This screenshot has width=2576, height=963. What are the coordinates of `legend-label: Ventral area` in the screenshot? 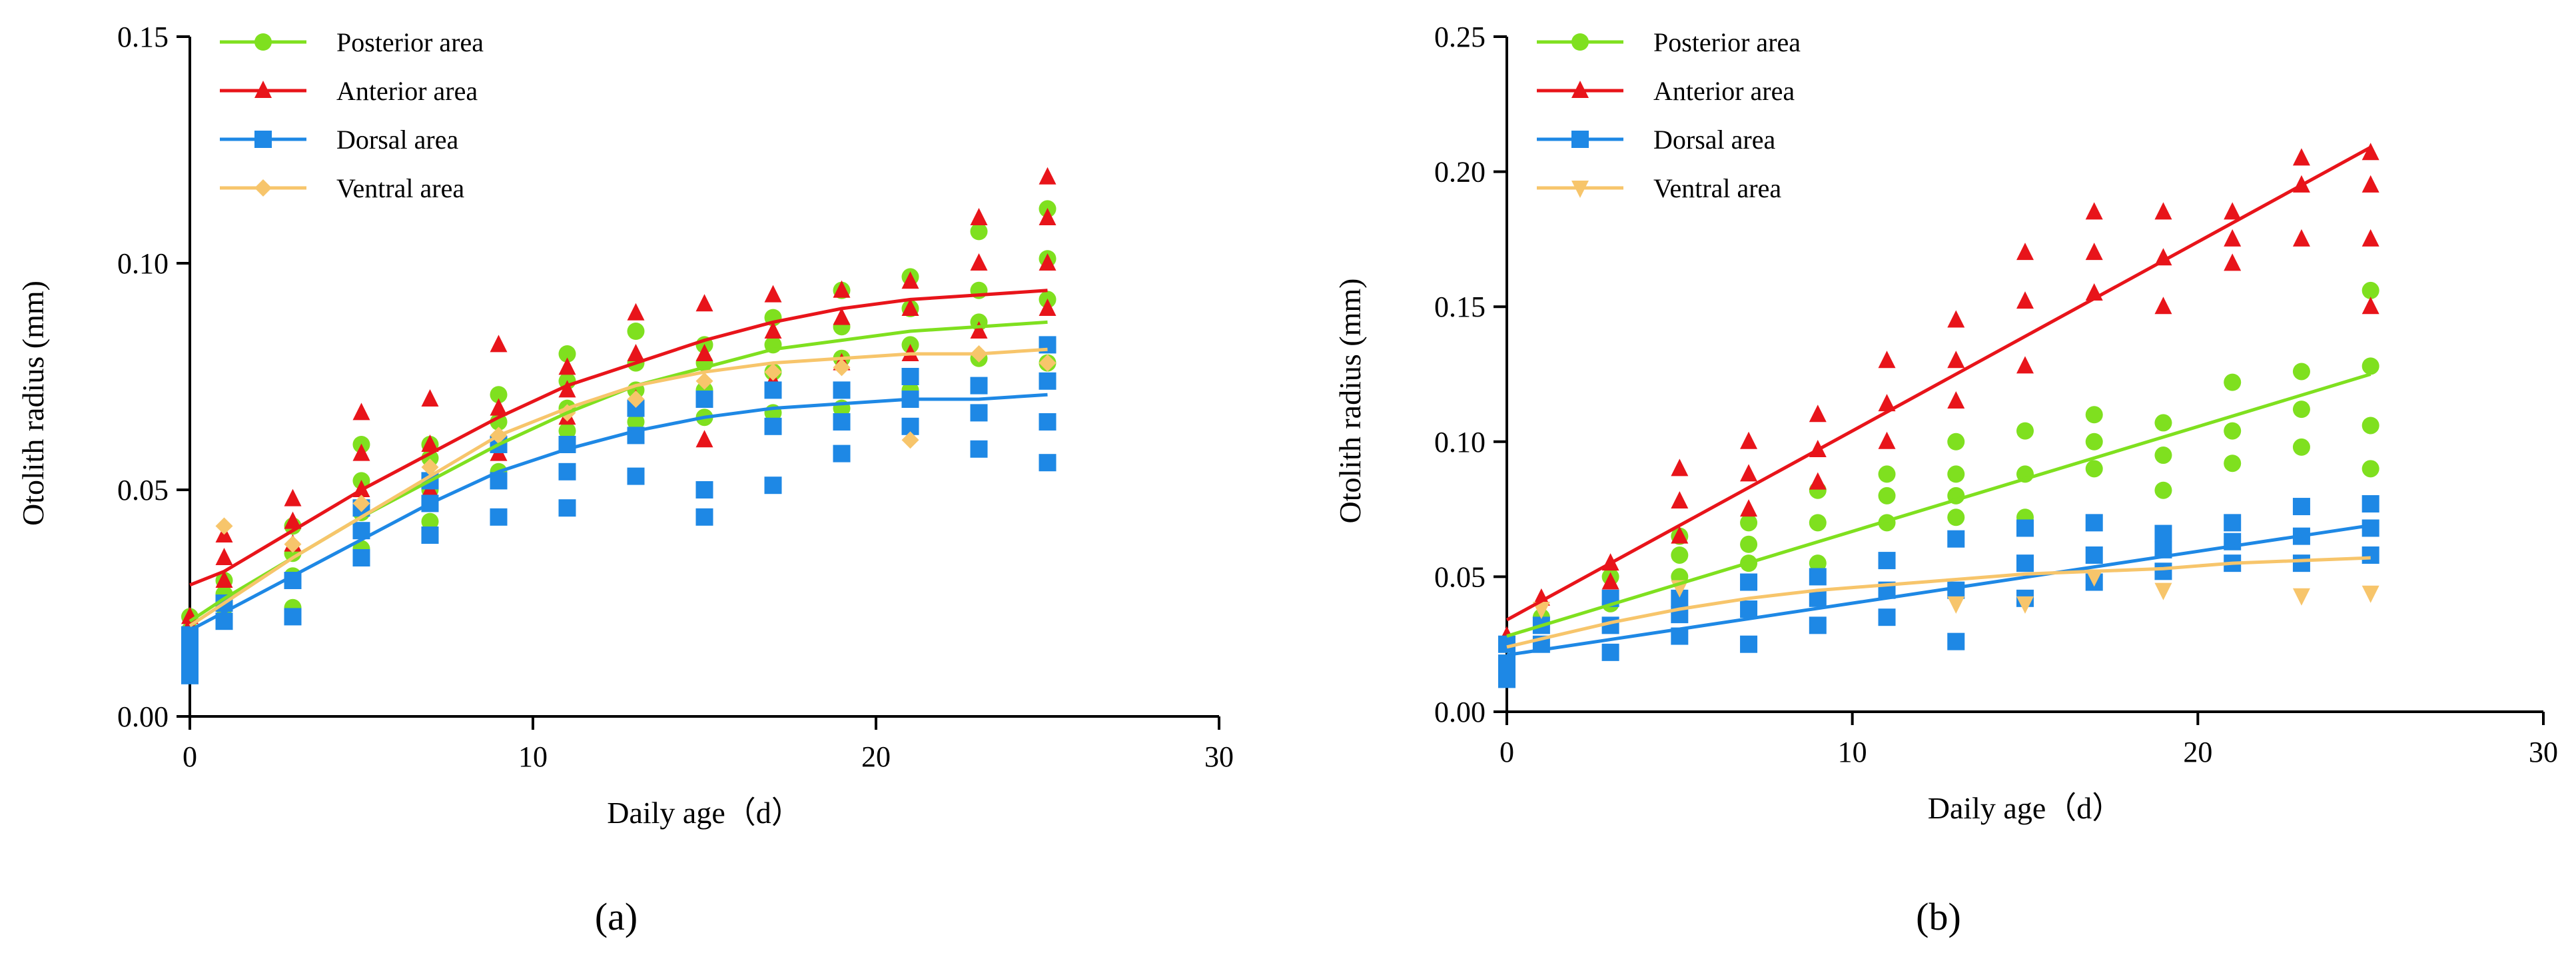 It's located at (1717, 188).